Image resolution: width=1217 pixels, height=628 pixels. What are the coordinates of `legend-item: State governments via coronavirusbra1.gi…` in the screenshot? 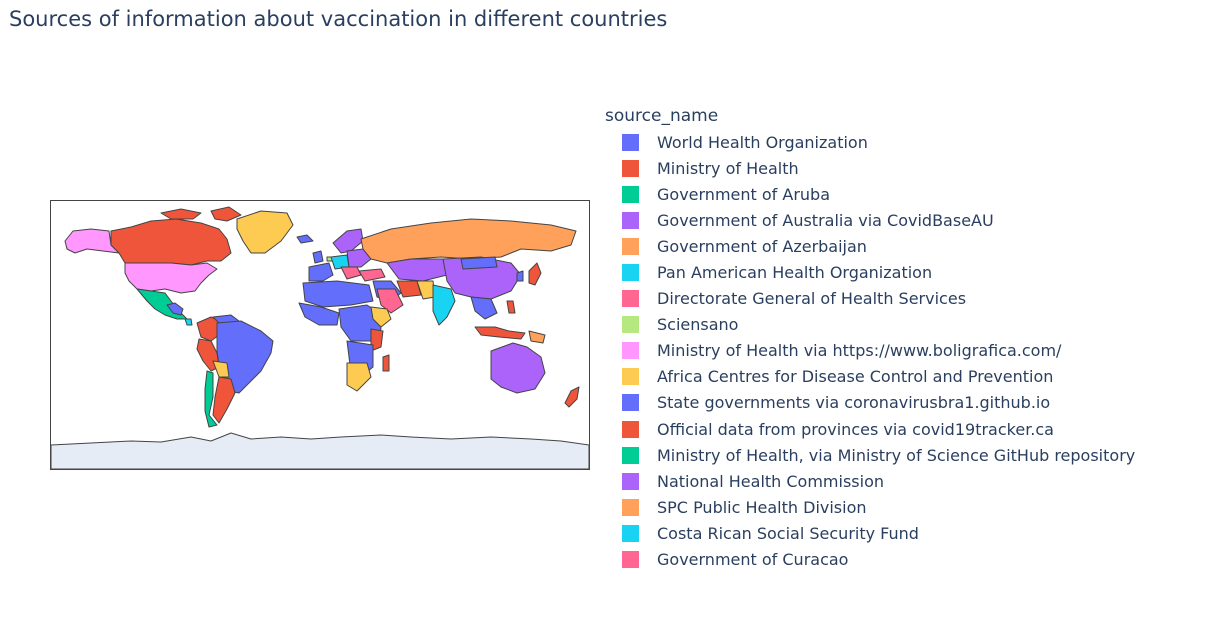 It's located at (870, 403).